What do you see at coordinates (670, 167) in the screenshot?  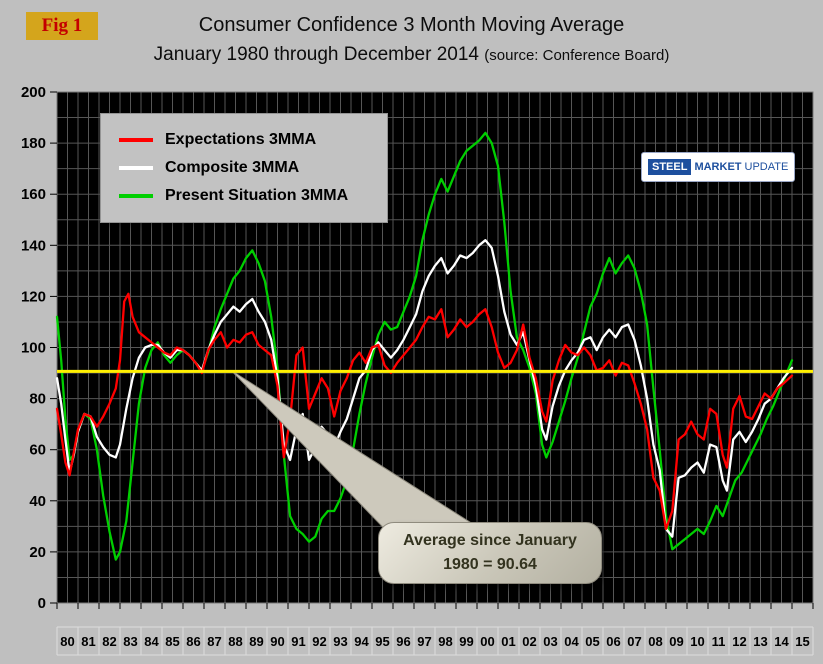 I see `smu-logo-steel: STEEL` at bounding box center [670, 167].